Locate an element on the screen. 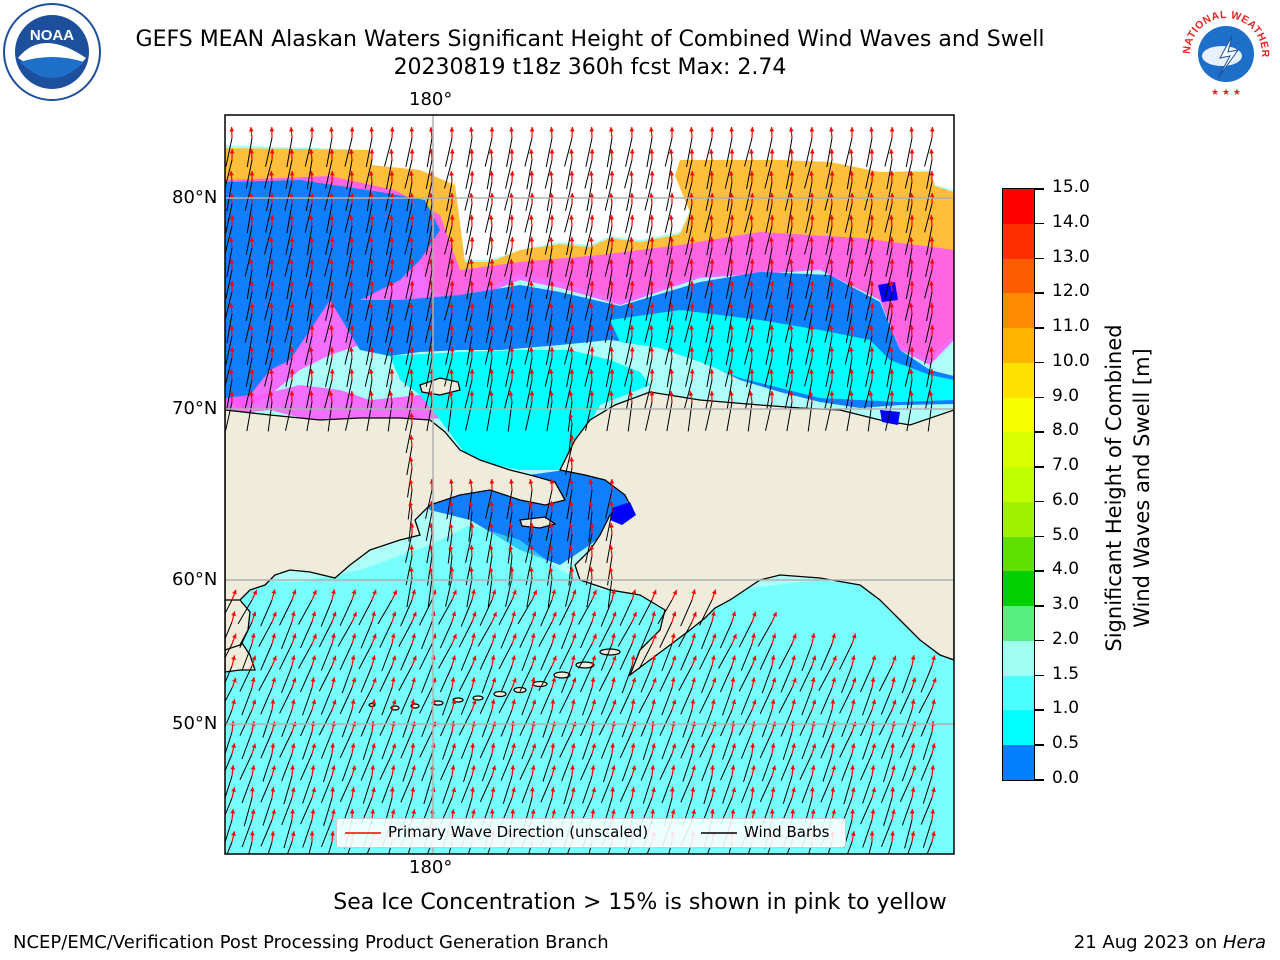  colorbar-segment is located at coordinates (1018, 554).